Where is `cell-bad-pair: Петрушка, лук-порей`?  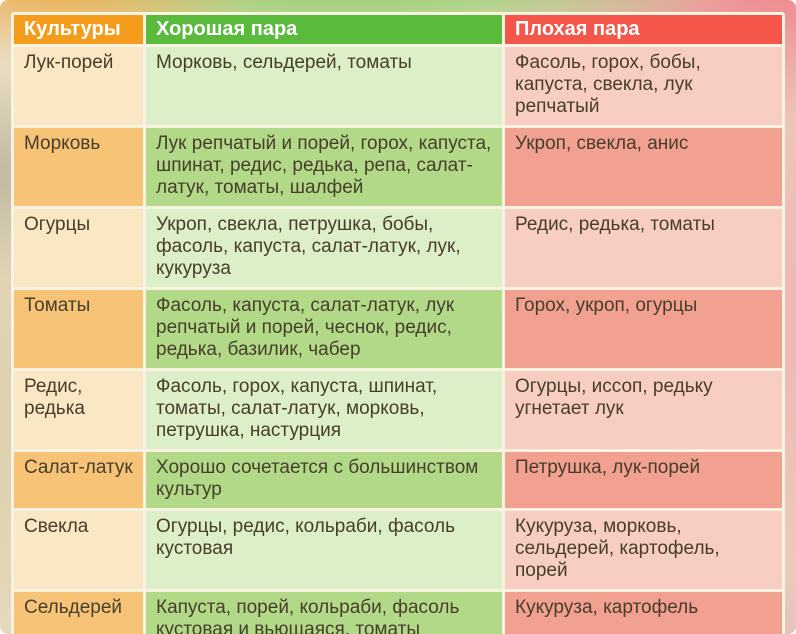 cell-bad-pair: Петрушка, лук-порей is located at coordinates (643, 480).